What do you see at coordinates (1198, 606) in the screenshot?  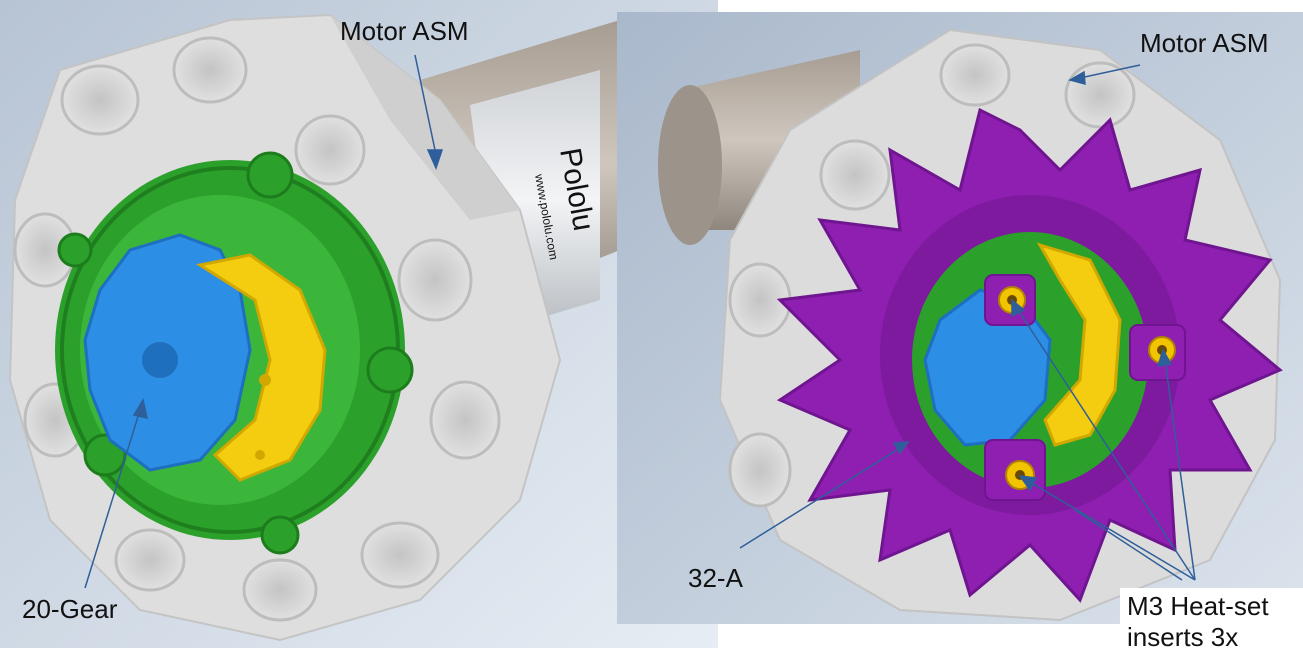 I see `label-m3-heat-set: M3 Heat-set` at bounding box center [1198, 606].